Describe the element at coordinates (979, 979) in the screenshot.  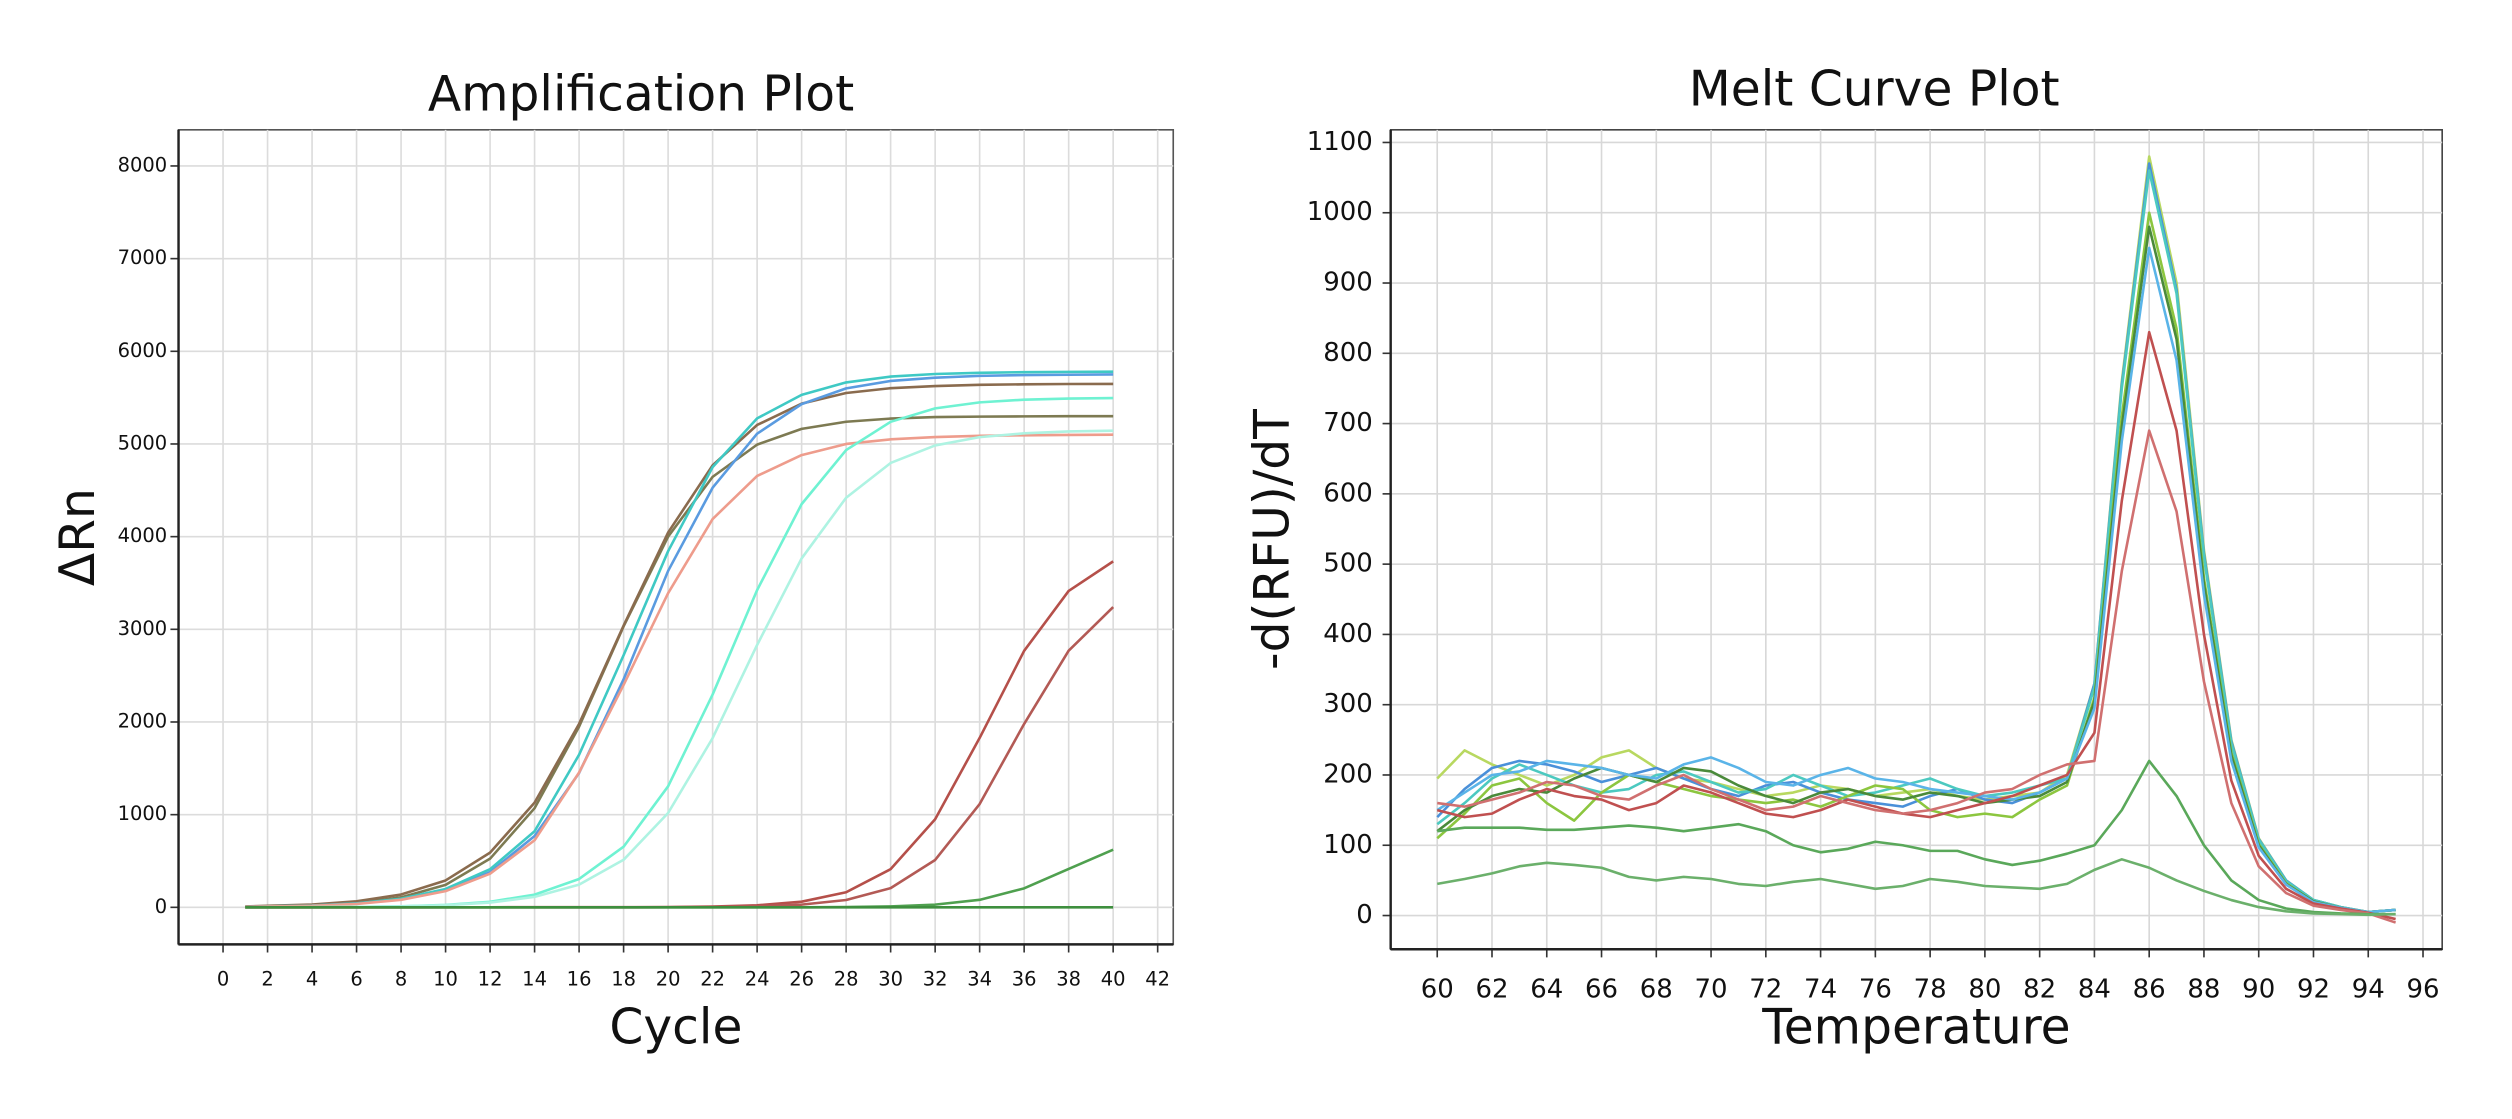
I see `x-tick-label: 34` at that location.